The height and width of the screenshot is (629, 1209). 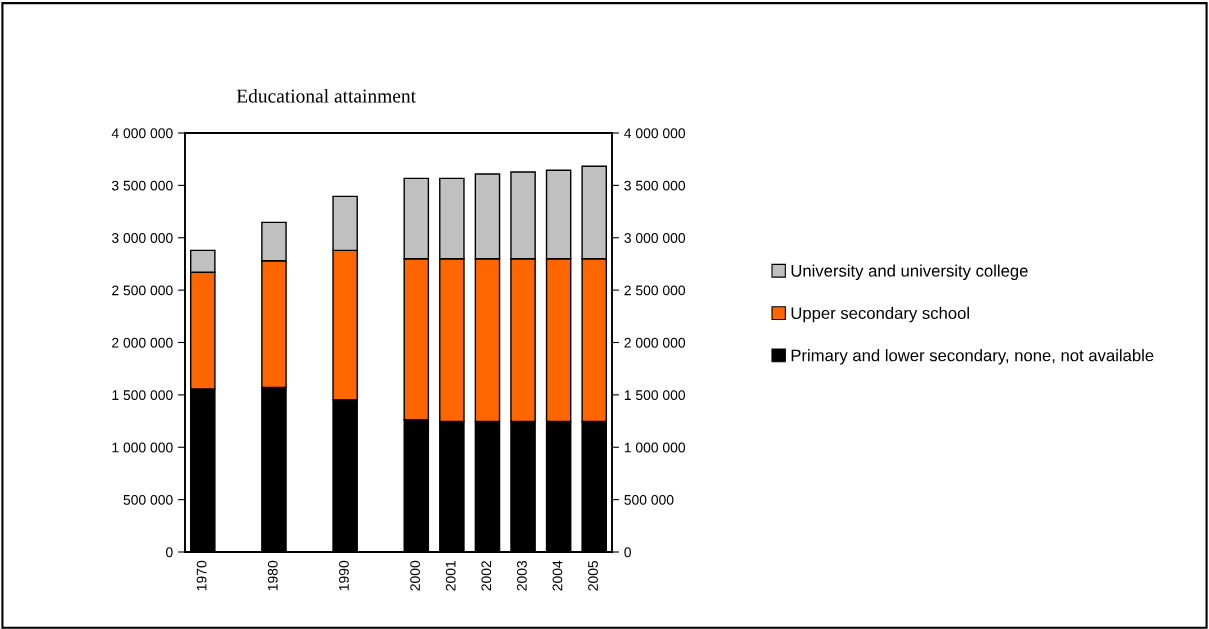 I want to click on y-tick-label: 4 000 000, so click(x=142, y=133).